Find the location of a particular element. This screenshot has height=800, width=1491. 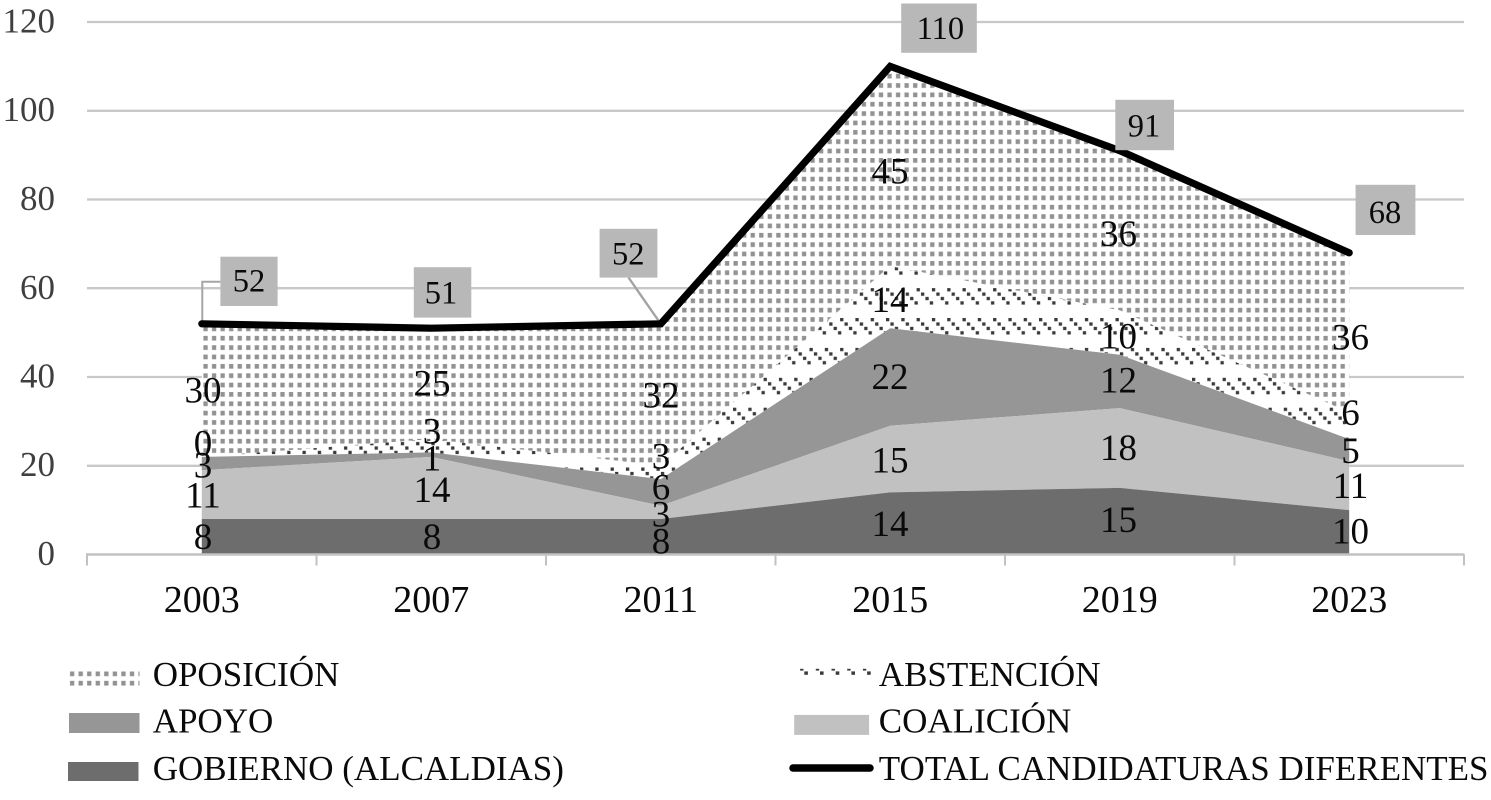

svg-text: 5 is located at coordinates (1350, 451).